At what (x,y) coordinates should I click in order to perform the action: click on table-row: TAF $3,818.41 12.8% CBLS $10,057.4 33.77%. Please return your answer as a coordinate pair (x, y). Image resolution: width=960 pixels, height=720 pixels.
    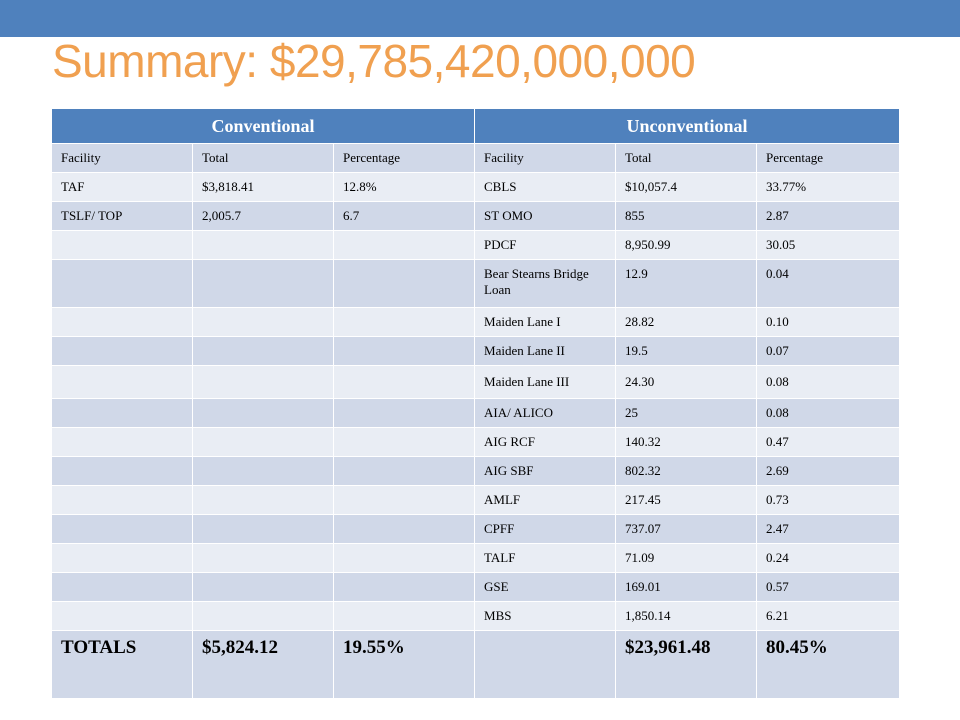
    Looking at the image, I should click on (476, 187).